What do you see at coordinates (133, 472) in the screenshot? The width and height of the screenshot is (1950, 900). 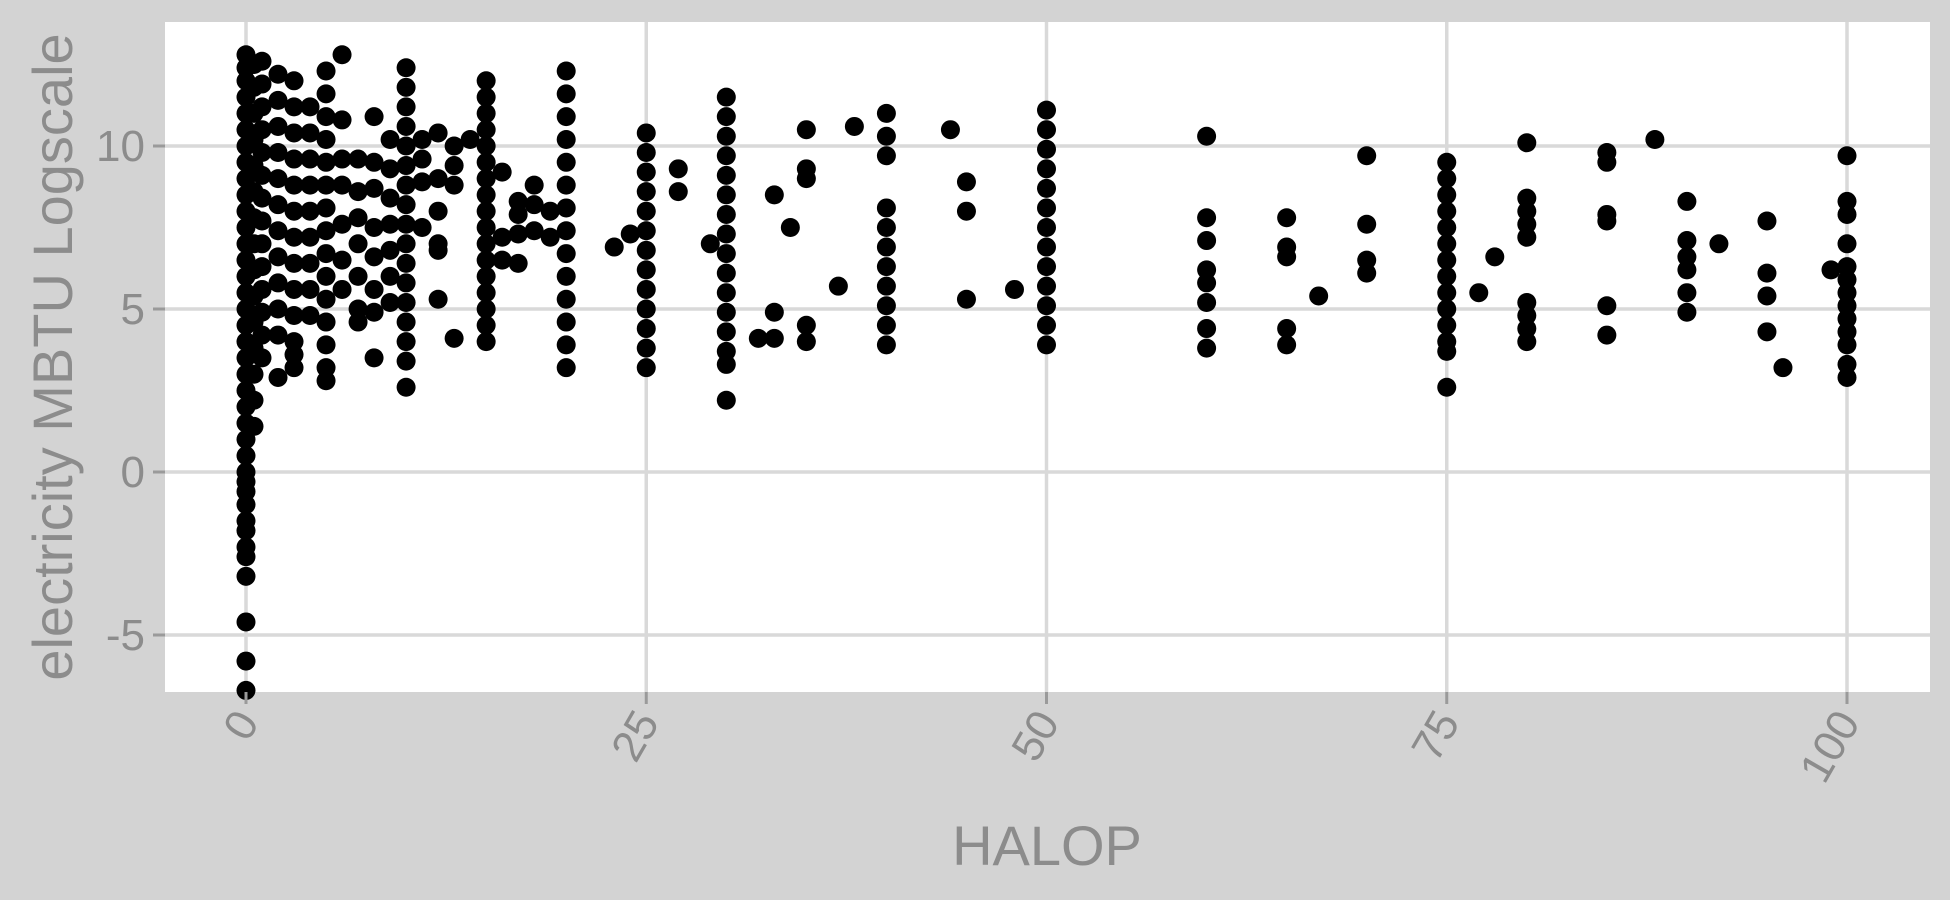 I see `y-tick-label: 0` at bounding box center [133, 472].